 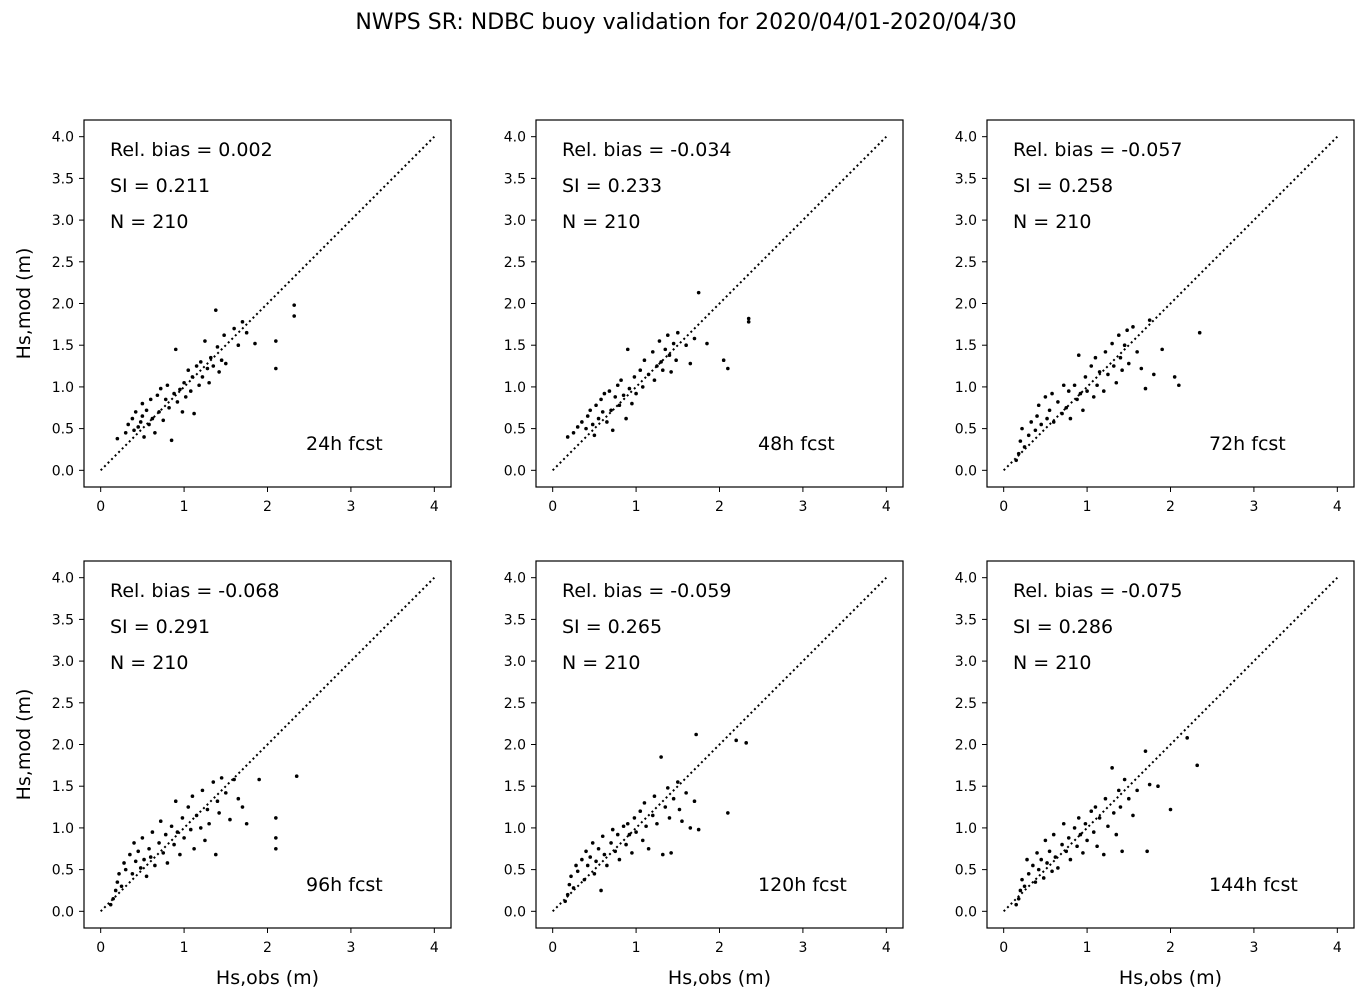 I want to click on x-tick-label: 2, so click(x=719, y=507).